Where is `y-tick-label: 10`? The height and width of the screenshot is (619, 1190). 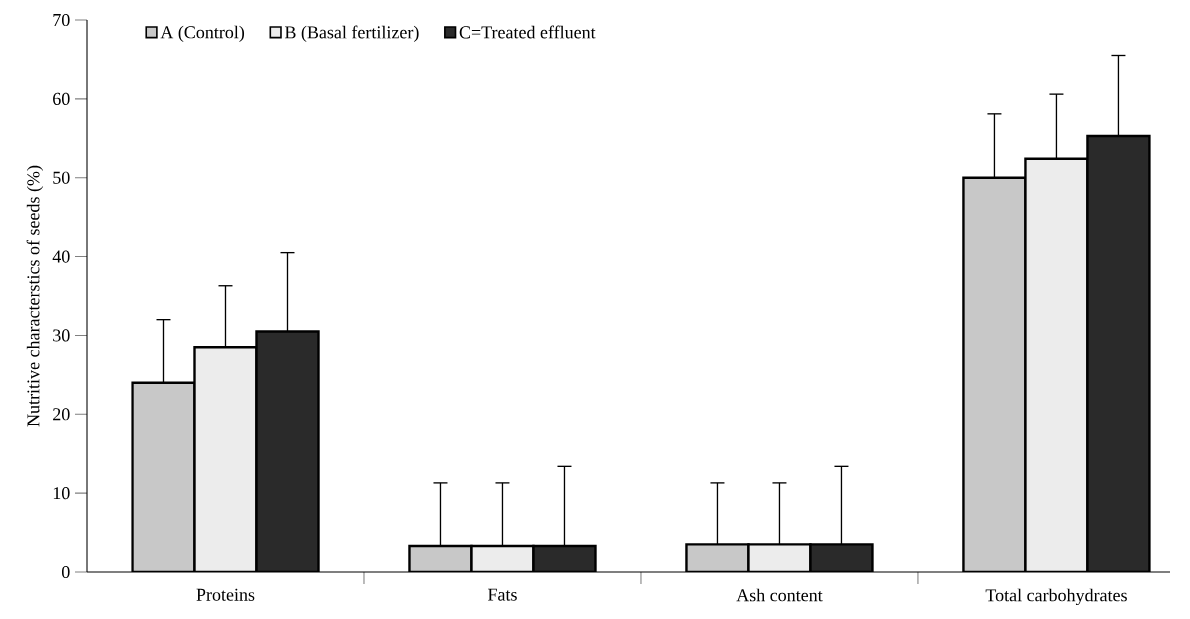 y-tick-label: 10 is located at coordinates (61, 493).